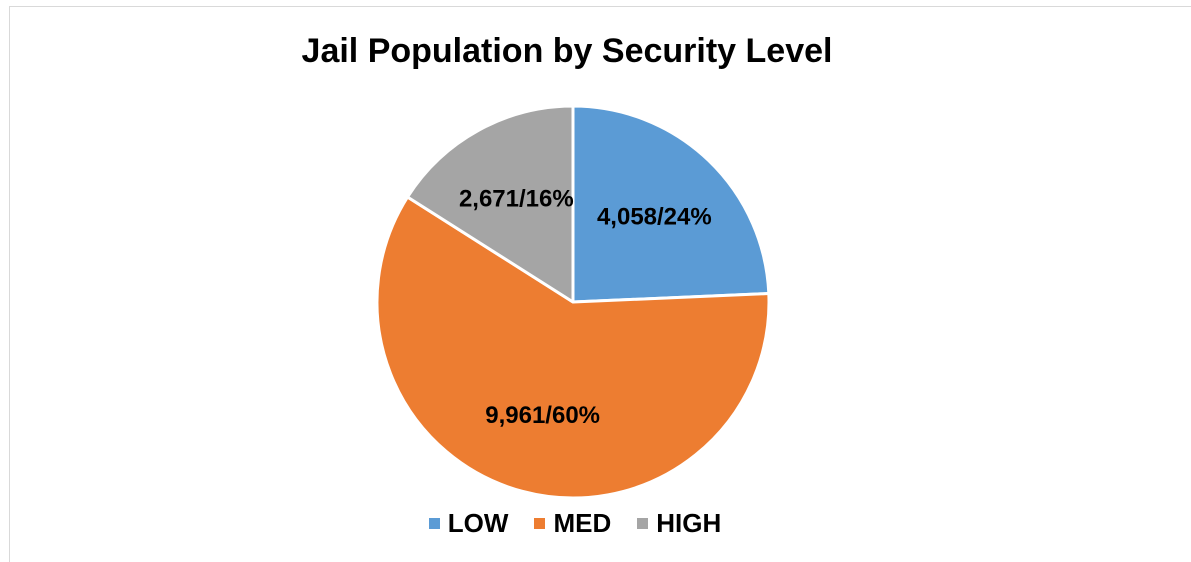 The image size is (1191, 562). Describe the element at coordinates (654, 217) in the screenshot. I see `data-label-low: 4,058/24%` at that location.